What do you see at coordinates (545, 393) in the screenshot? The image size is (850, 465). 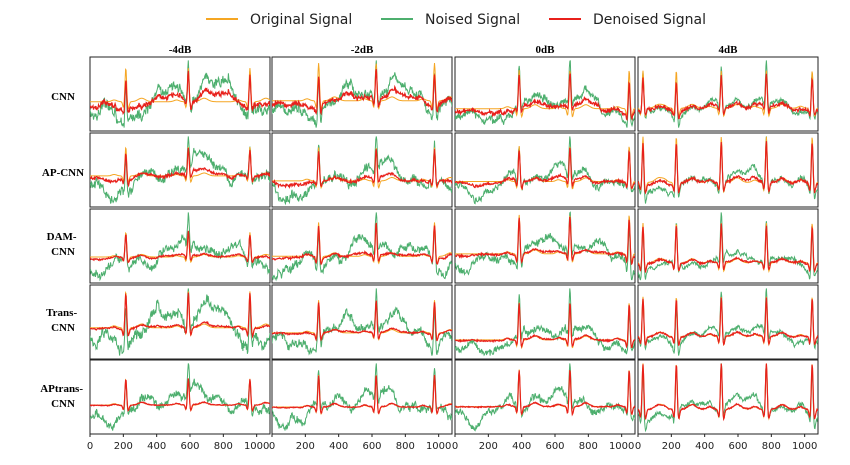 I see `series-denoised-r4-c2` at bounding box center [545, 393].